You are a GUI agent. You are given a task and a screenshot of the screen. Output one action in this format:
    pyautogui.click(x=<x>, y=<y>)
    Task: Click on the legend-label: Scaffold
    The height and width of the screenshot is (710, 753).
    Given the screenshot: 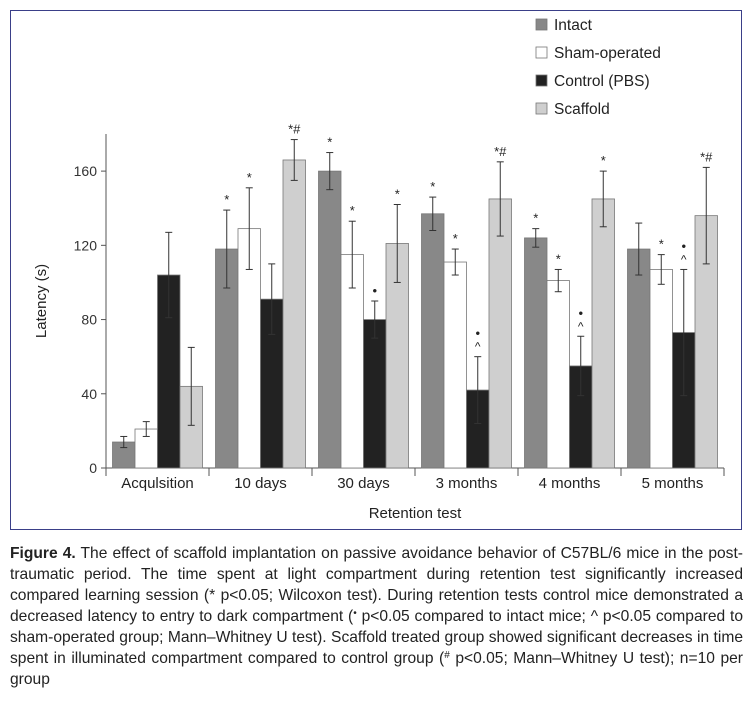 What is the action you would take?
    pyautogui.click(x=582, y=109)
    